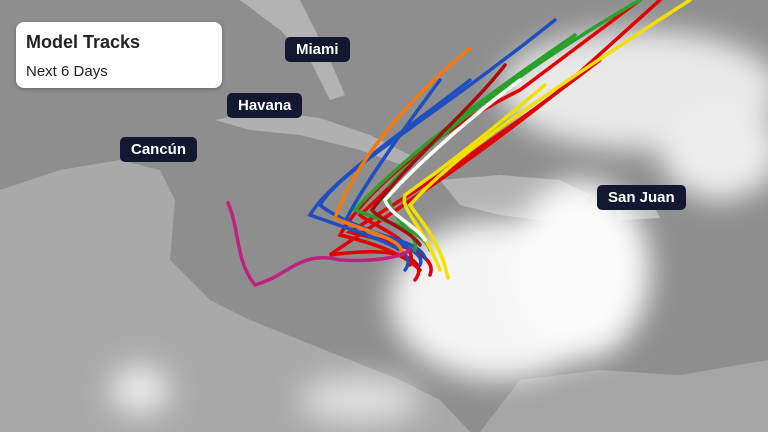  I want to click on land-south-america, so click(624, 396).